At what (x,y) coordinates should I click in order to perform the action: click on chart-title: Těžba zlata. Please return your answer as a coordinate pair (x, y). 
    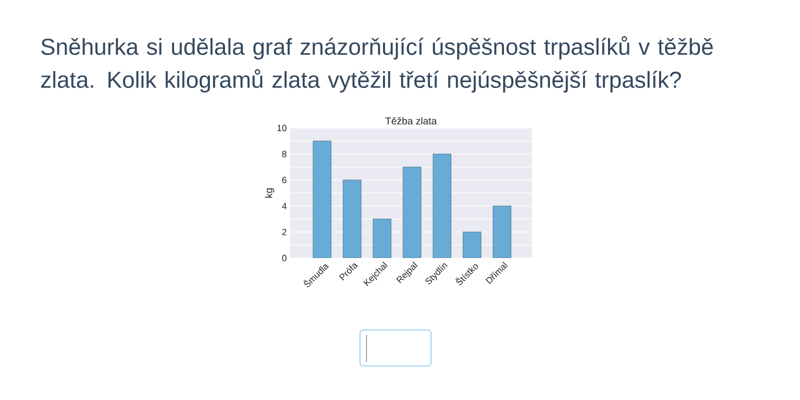
    Looking at the image, I should click on (411, 120).